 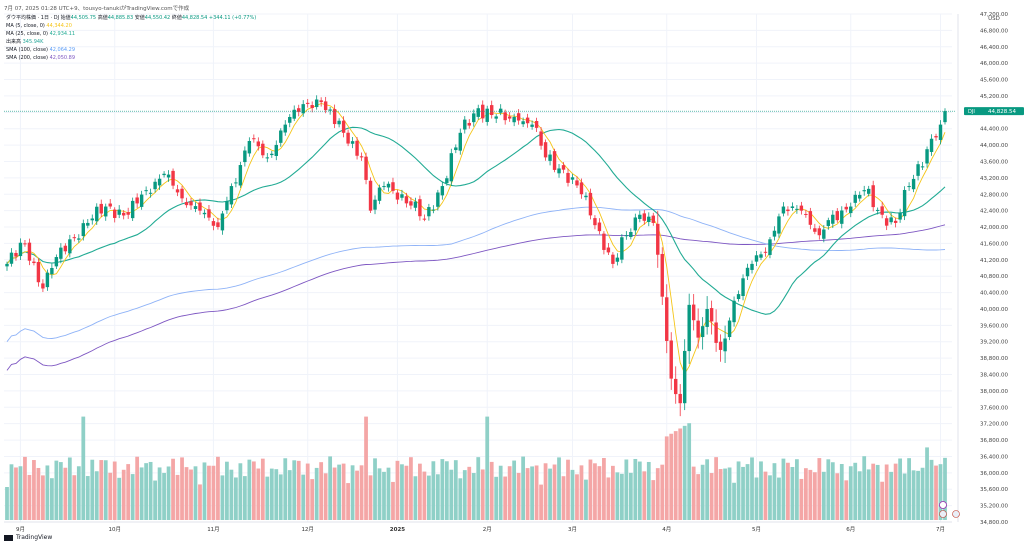 I want to click on tradingview-logo: TradingView, so click(x=28, y=537).